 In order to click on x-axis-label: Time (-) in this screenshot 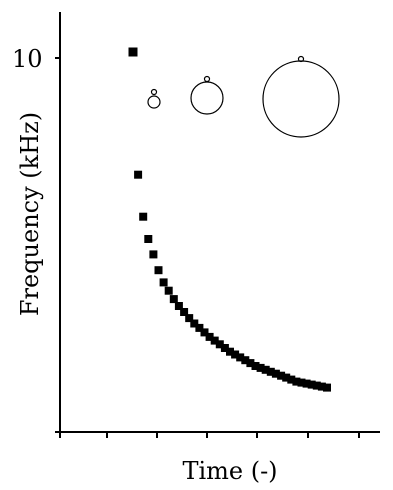, I will do `click(229, 471)`.